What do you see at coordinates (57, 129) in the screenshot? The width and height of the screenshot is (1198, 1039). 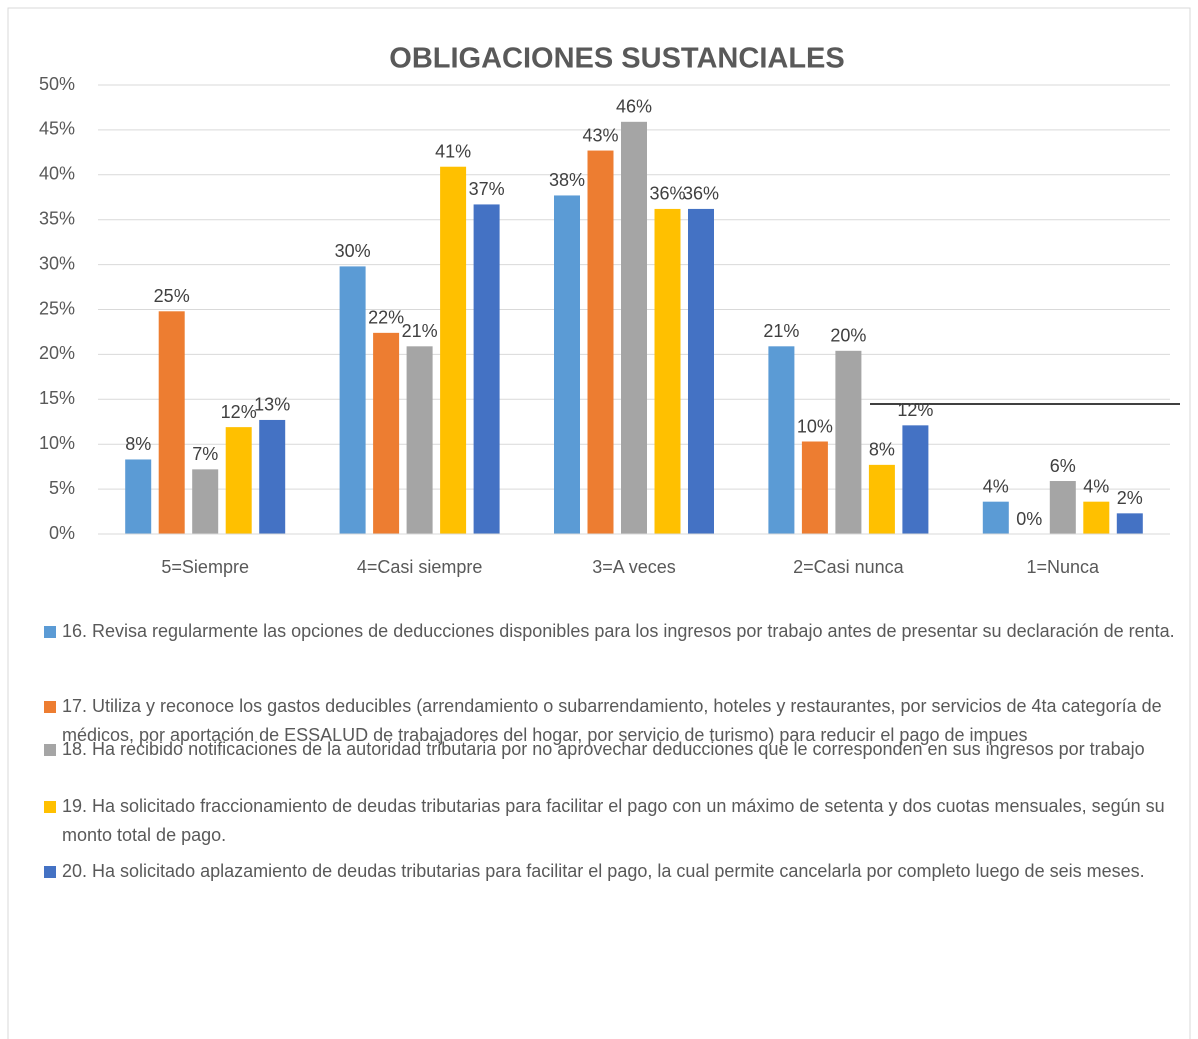 I see `y-tick-label: 45%` at bounding box center [57, 129].